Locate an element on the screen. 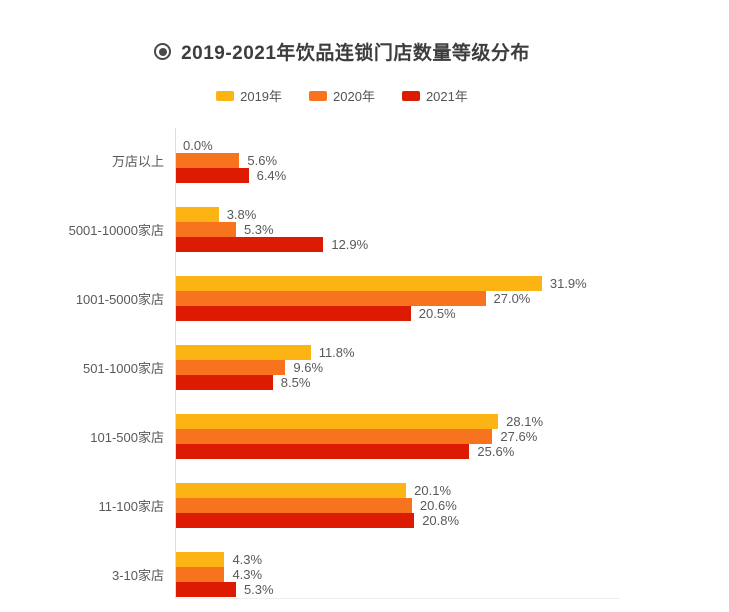  bar-stack: 11.8% 9.6% 8.5% is located at coordinates (417, 367).